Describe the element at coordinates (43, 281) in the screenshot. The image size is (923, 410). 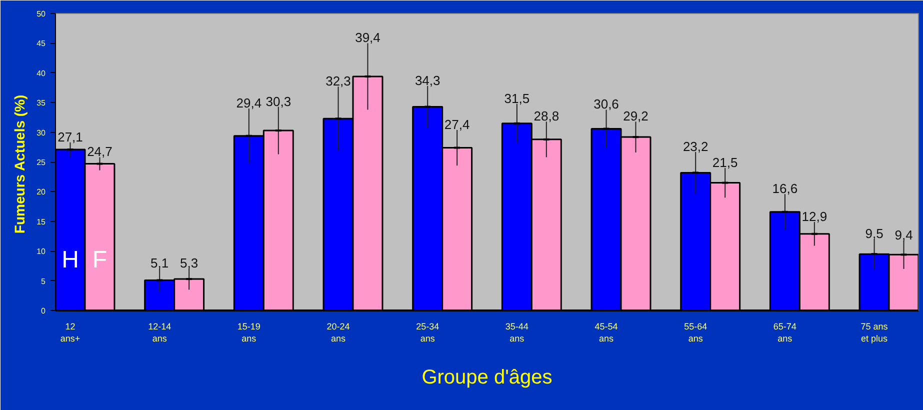
I see `y-tick-label: 5` at that location.